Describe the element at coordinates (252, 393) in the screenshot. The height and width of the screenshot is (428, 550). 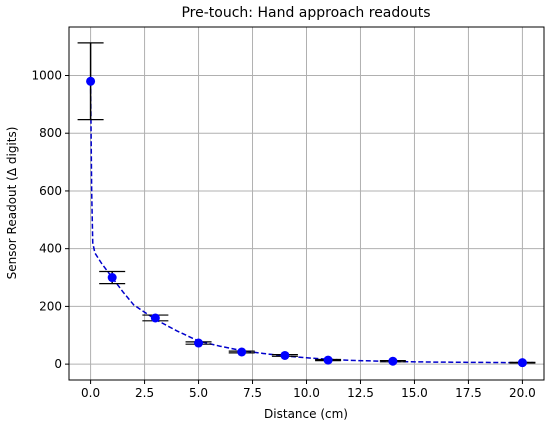
I see `x-tick-label: 7.5` at that location.